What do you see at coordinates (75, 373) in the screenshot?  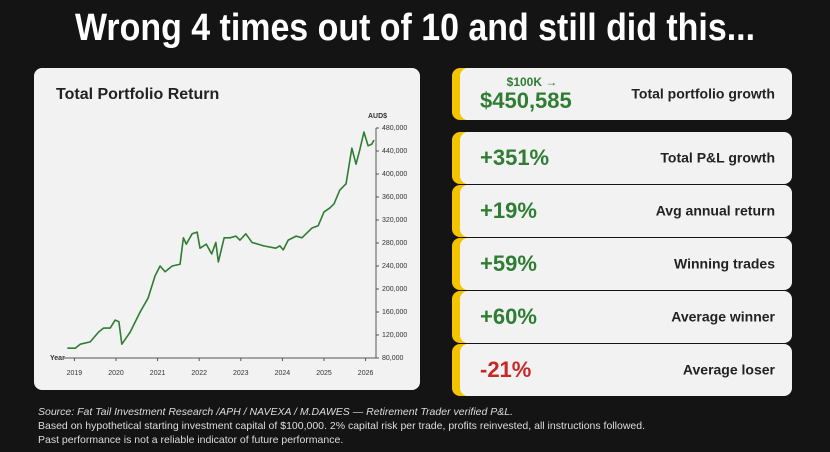 I see `x-tick-label: 2019` at bounding box center [75, 373].